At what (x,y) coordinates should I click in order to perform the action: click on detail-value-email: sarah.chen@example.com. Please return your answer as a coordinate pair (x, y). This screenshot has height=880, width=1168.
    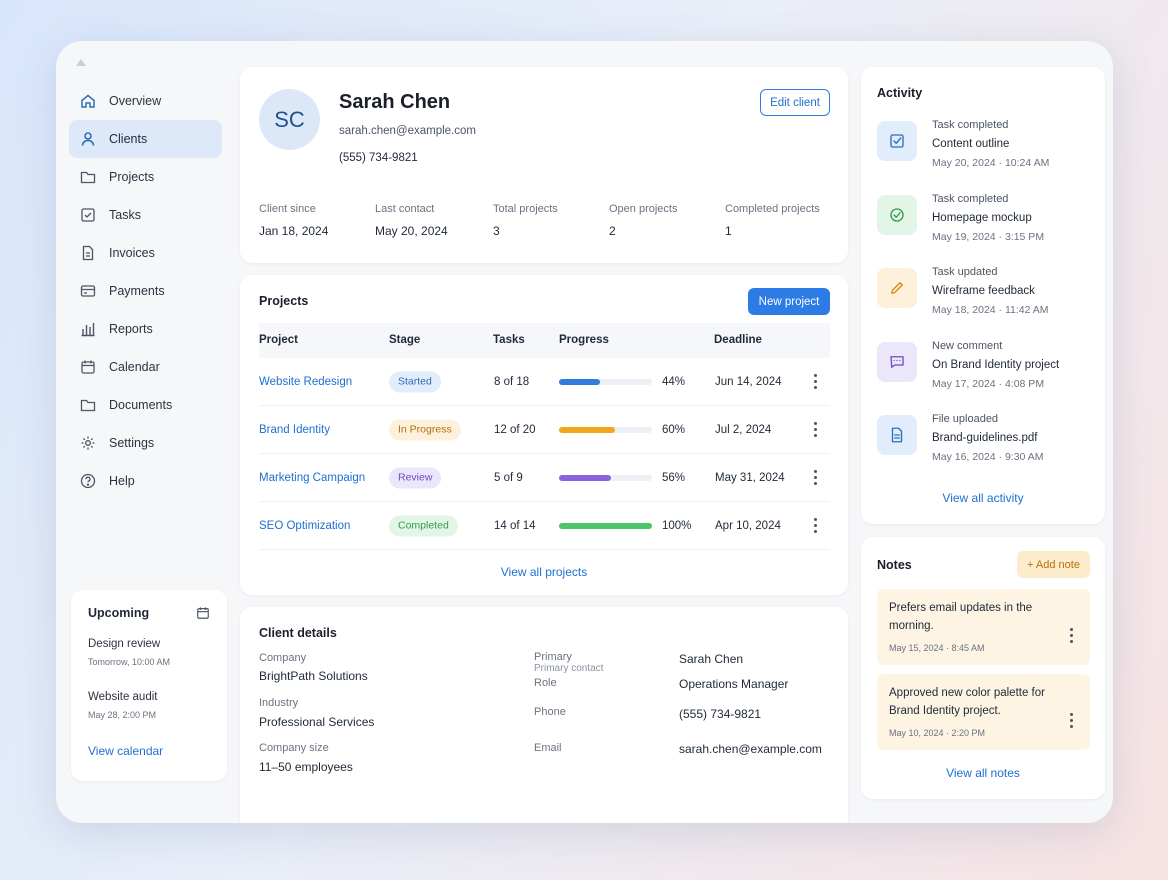
    Looking at the image, I should click on (750, 749).